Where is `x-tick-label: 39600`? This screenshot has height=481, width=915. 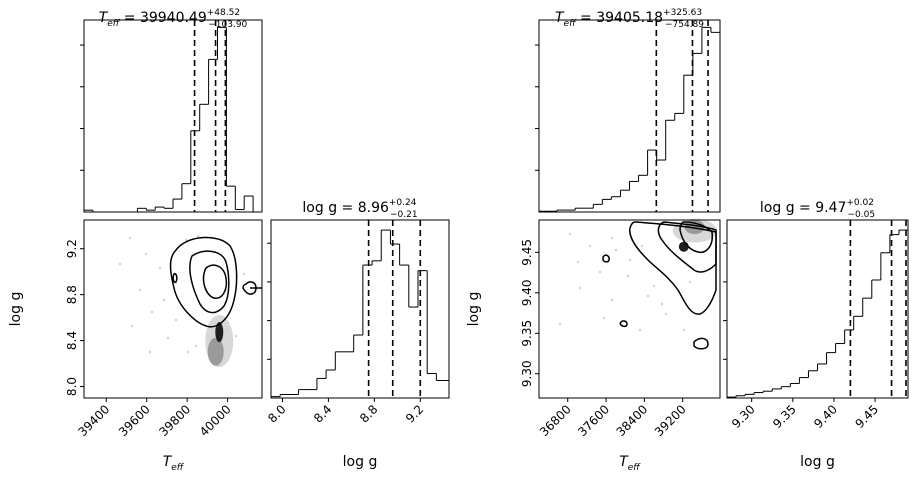
x-tick-label: 39600 is located at coordinates (134, 420).